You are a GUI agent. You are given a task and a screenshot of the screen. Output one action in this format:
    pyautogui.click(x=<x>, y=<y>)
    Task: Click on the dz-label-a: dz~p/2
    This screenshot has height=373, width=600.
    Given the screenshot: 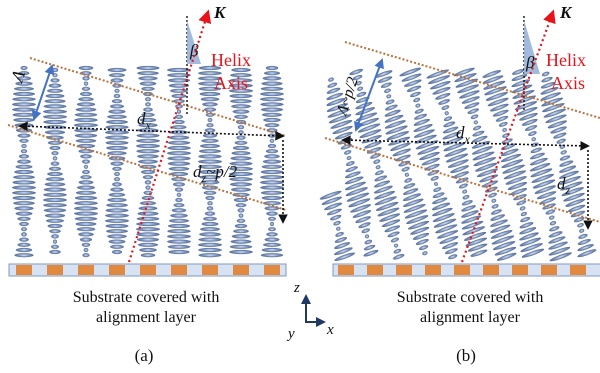 What is the action you would take?
    pyautogui.click(x=215, y=173)
    